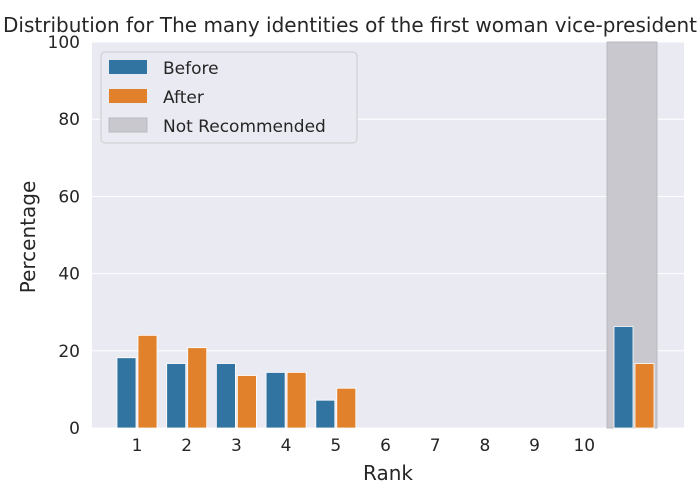 This screenshot has height=500, width=700. I want to click on x-axis-label: Rank, so click(388, 473).